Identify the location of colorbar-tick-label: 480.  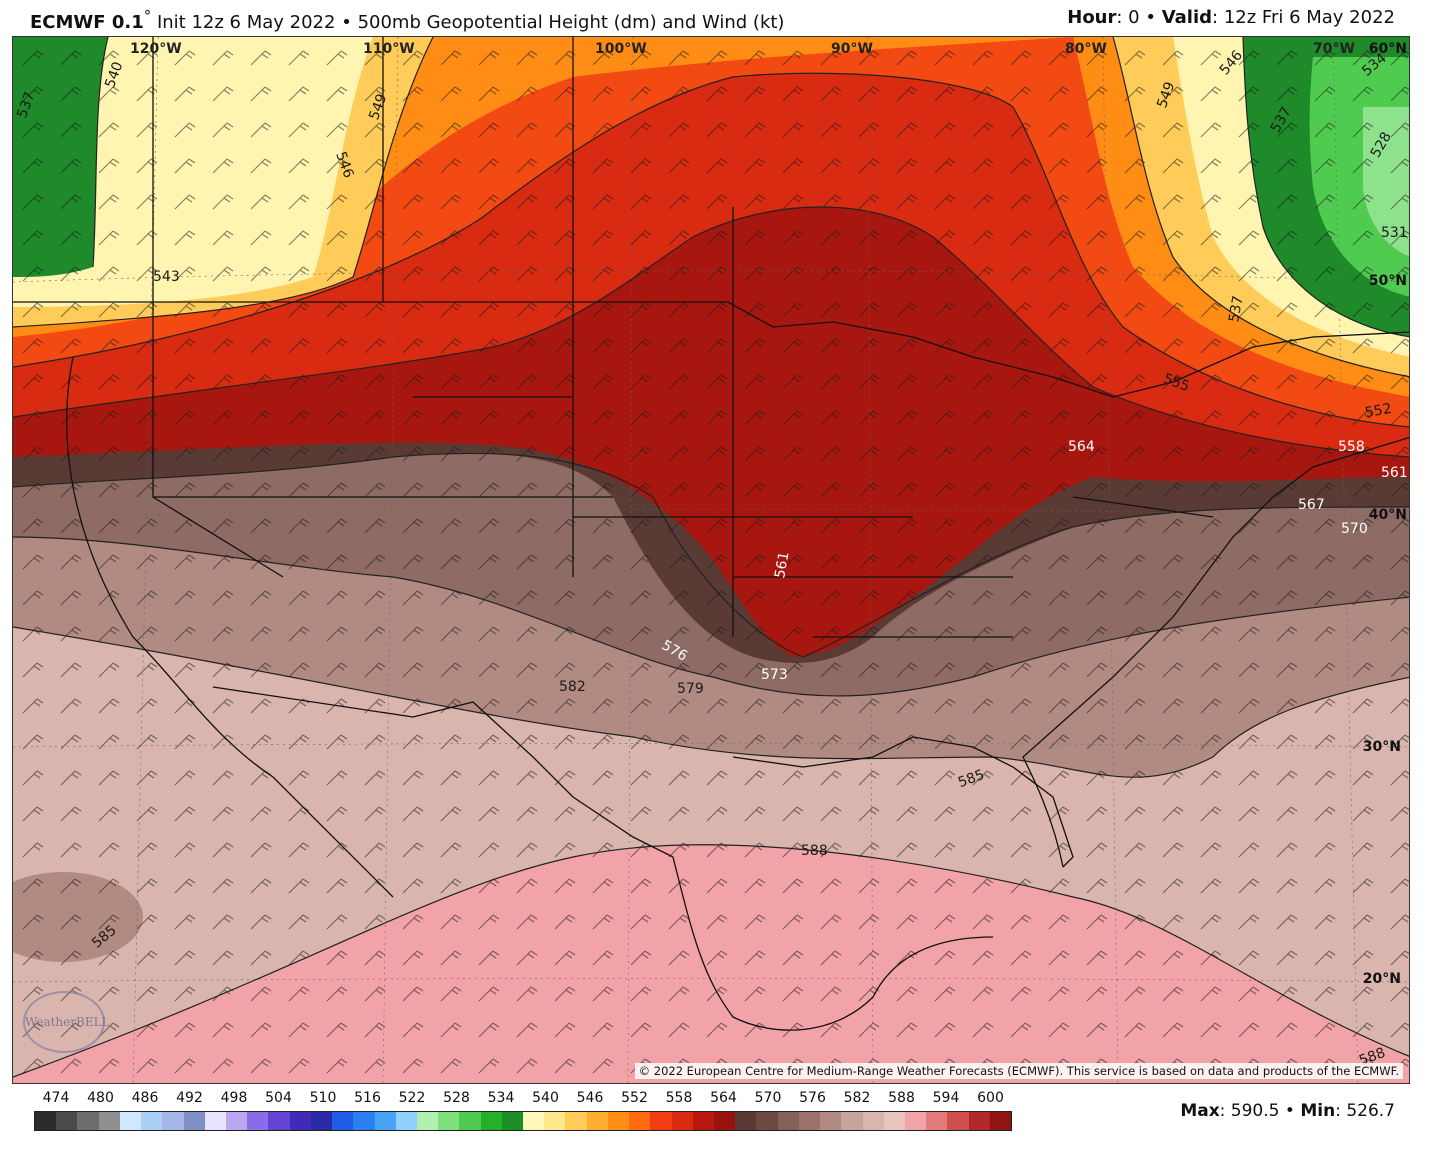
(100, 1098).